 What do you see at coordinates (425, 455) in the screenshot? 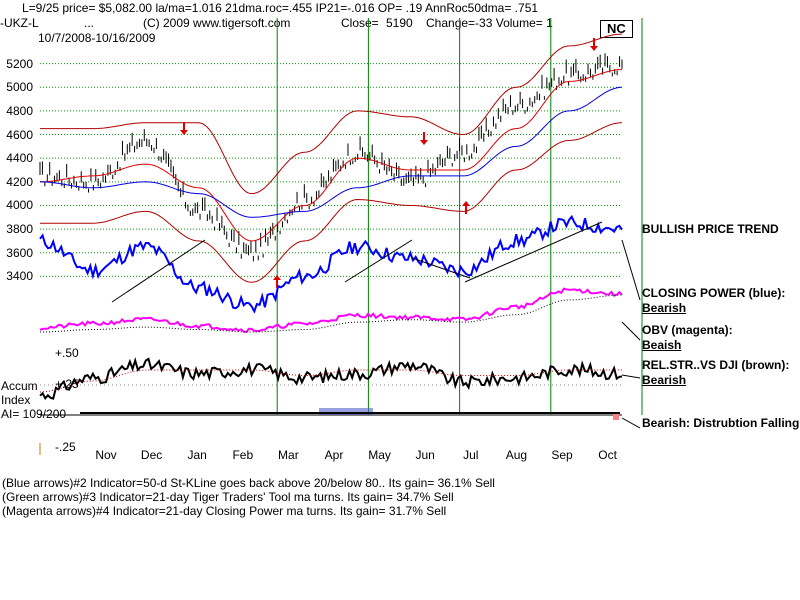
I see `x-tick-label: Jun` at bounding box center [425, 455].